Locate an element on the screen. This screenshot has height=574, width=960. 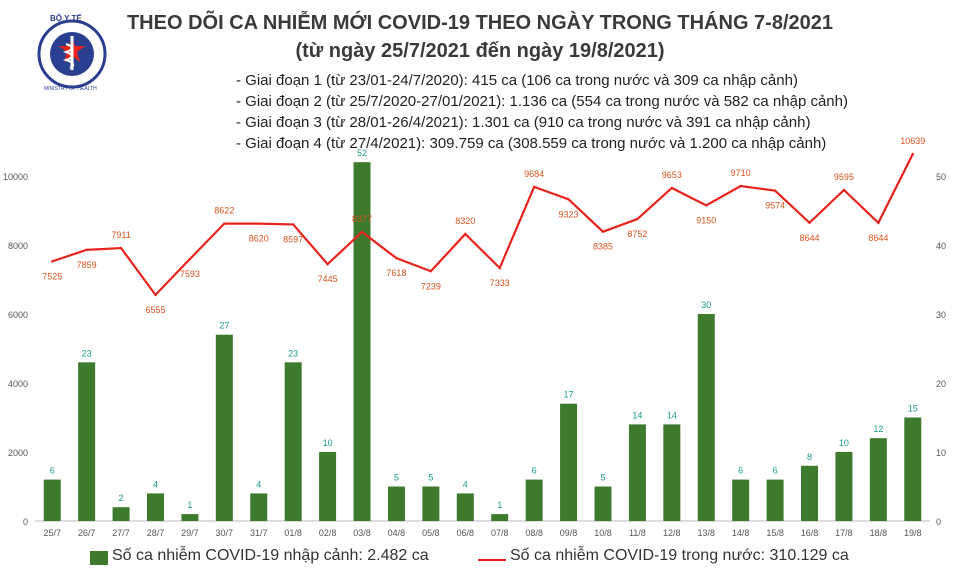
line-value-label: 9323 is located at coordinates (569, 214).